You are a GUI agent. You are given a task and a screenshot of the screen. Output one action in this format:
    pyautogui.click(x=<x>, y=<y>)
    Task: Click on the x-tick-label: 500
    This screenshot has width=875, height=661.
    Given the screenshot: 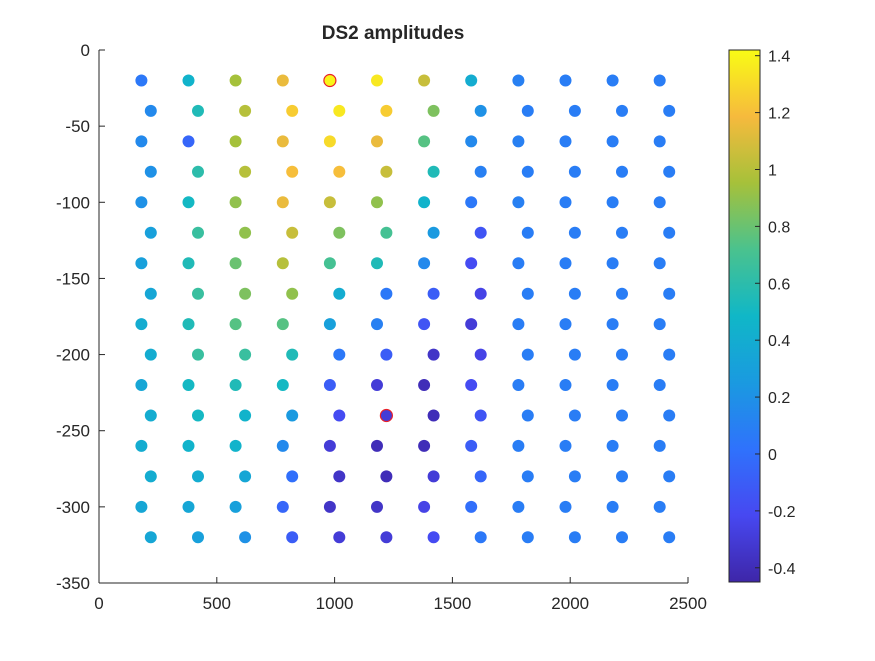 What is the action you would take?
    pyautogui.click(x=217, y=603)
    